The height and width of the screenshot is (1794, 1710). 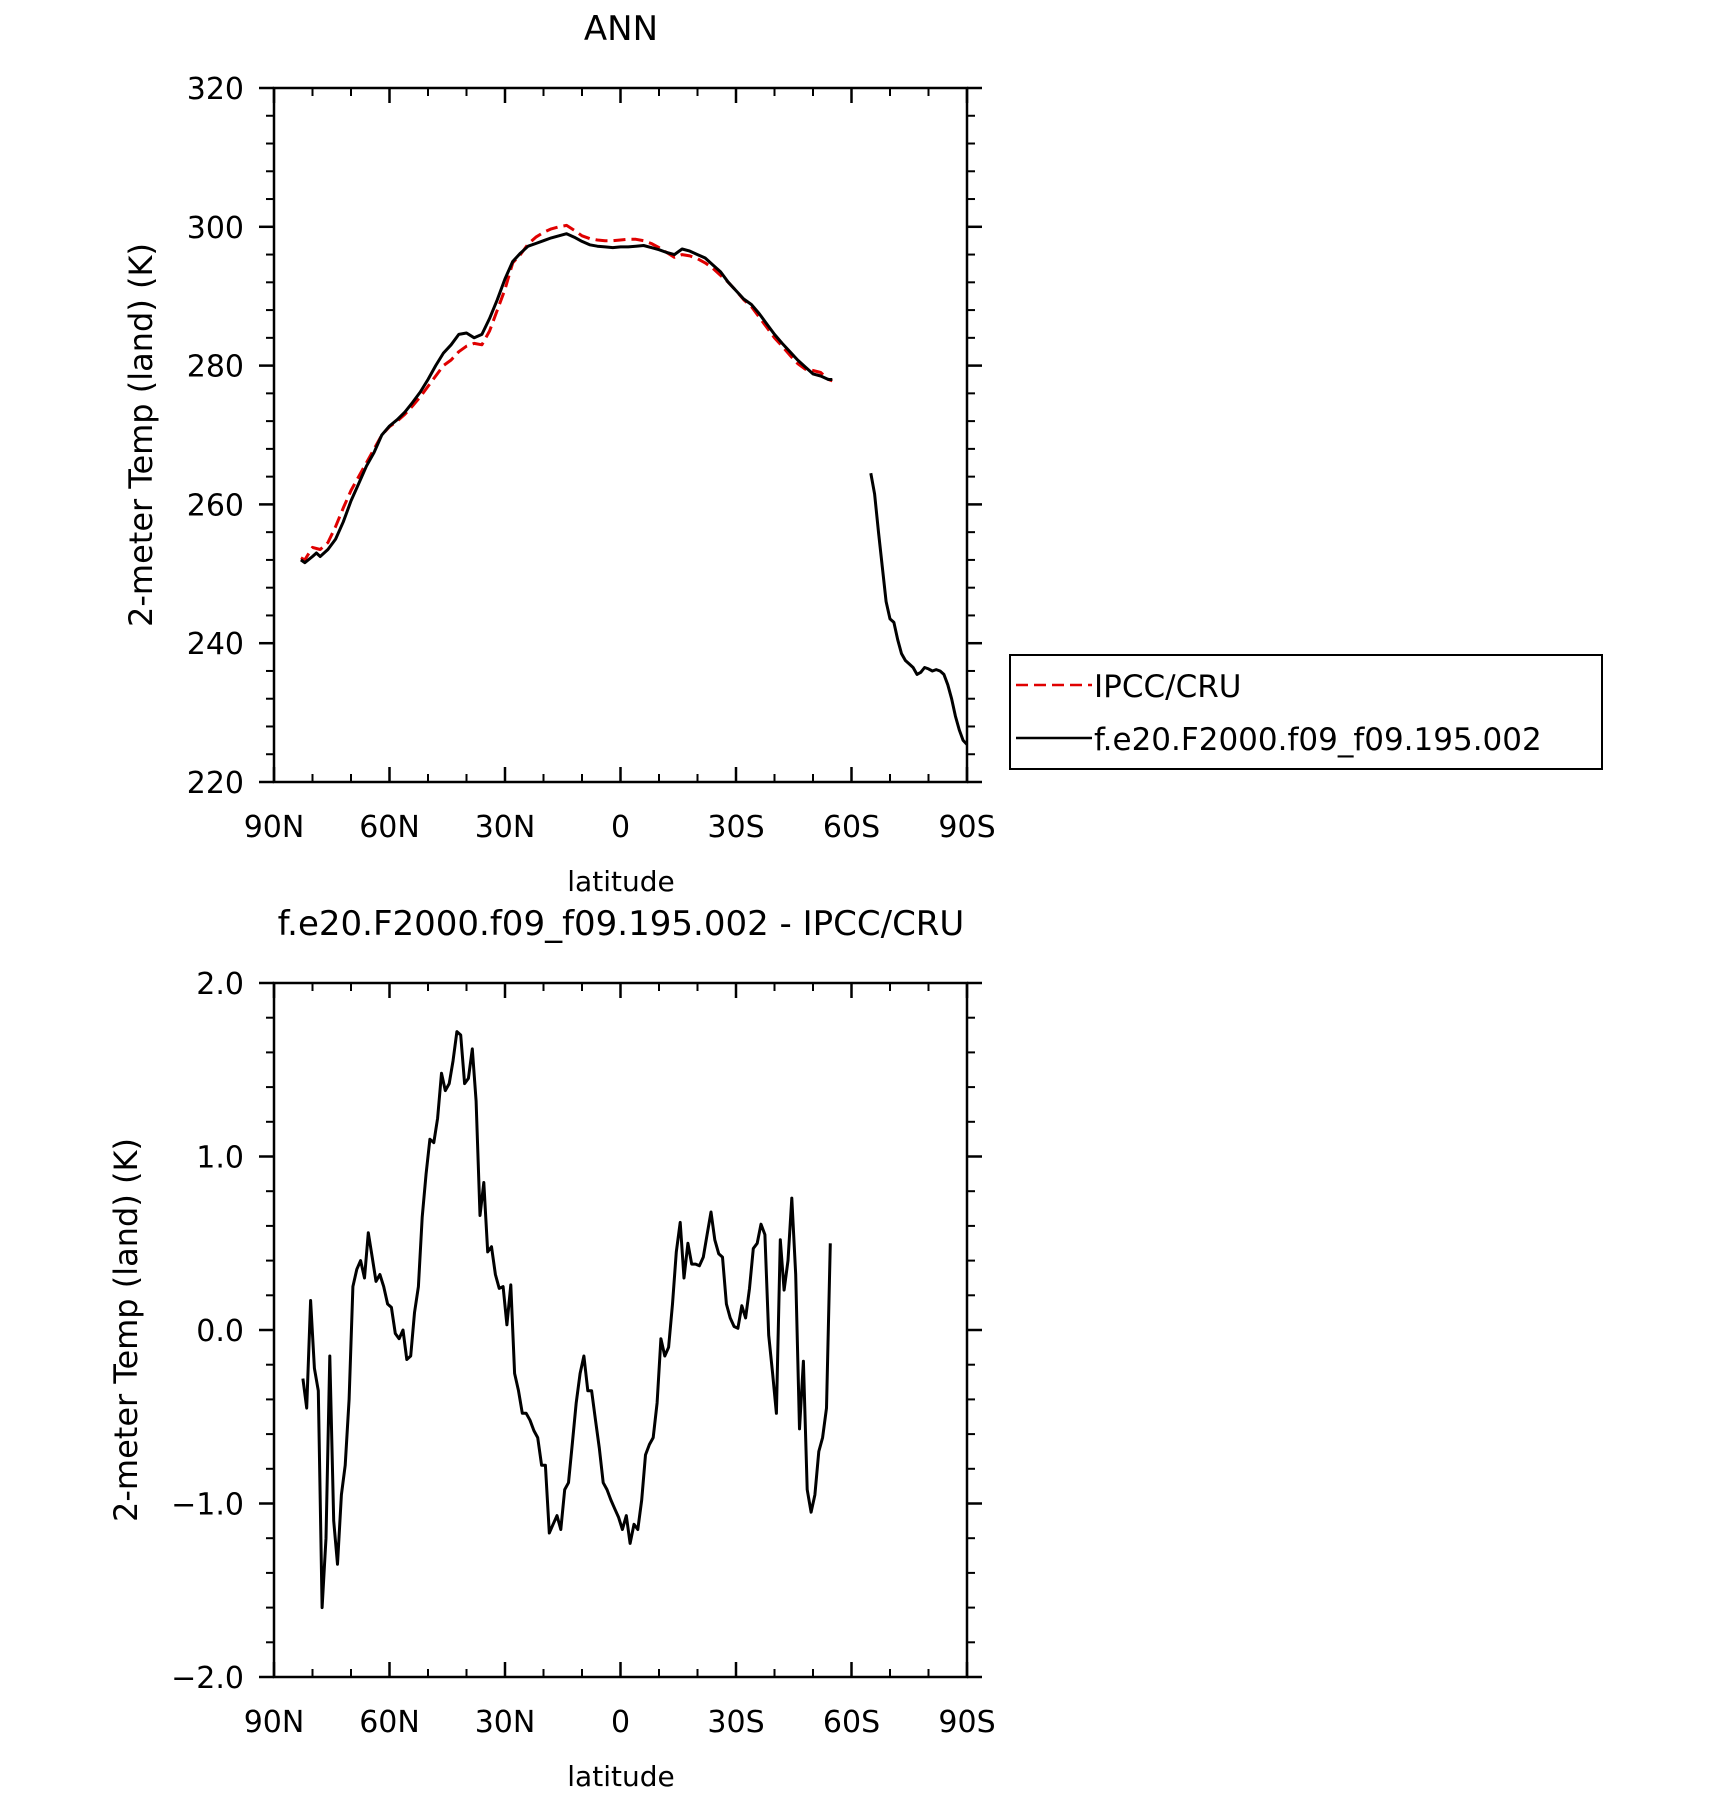 I want to click on bottom-y-tick-label: −1.0, so click(x=207, y=1505).